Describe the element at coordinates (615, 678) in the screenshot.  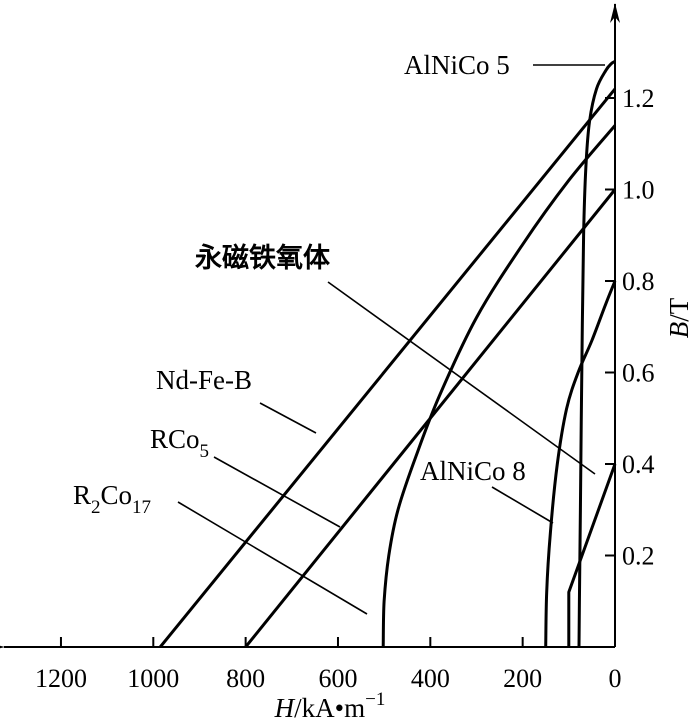
I see `x-tick-label: 0` at that location.